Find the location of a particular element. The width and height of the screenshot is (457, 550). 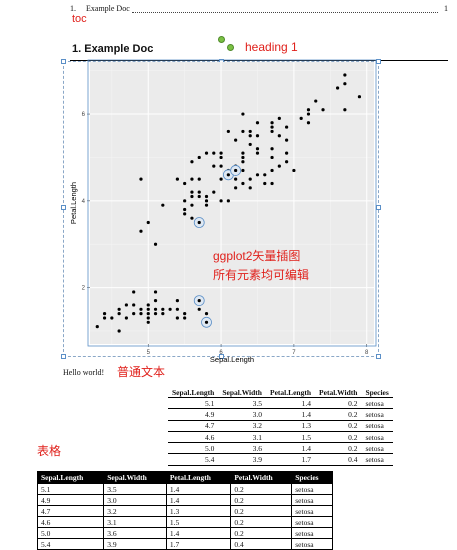

table-cell: 3.6 is located at coordinates (135, 533).